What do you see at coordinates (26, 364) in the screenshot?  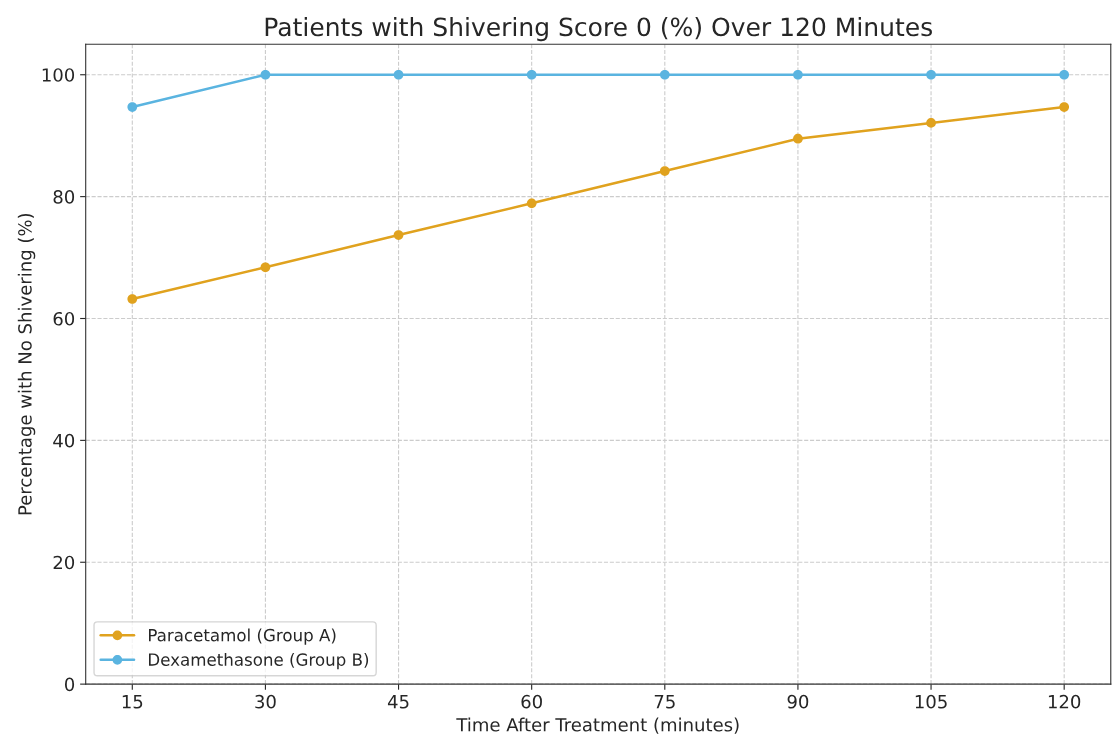 I see `y-axis-title: Percentage with No Shivering (%)` at bounding box center [26, 364].